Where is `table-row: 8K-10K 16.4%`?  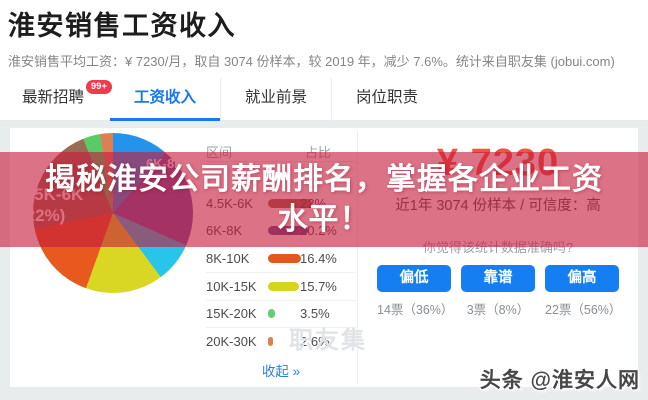 table-row: 8K-10K 16.4% is located at coordinates (281, 258).